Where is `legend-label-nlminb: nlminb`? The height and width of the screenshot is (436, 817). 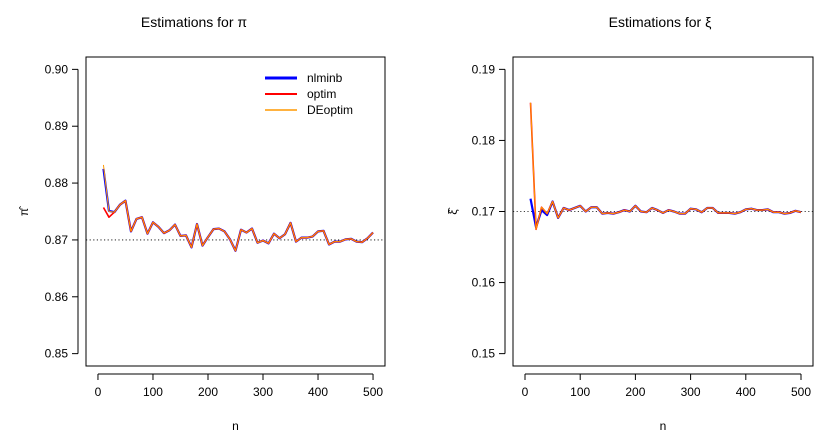
legend-label-nlminb: nlminb is located at coordinates (325, 78).